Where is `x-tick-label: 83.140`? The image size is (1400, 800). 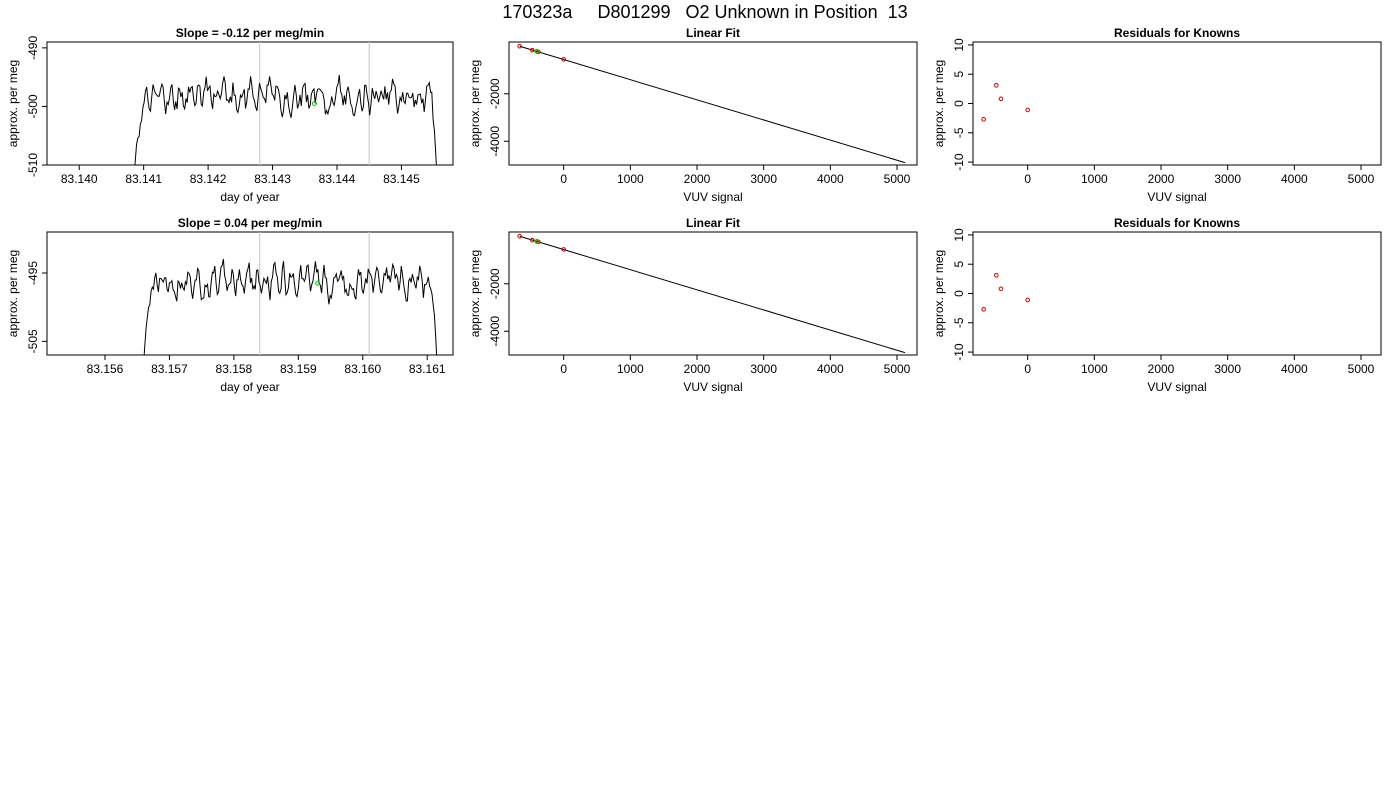 x-tick-label: 83.140 is located at coordinates (79, 179).